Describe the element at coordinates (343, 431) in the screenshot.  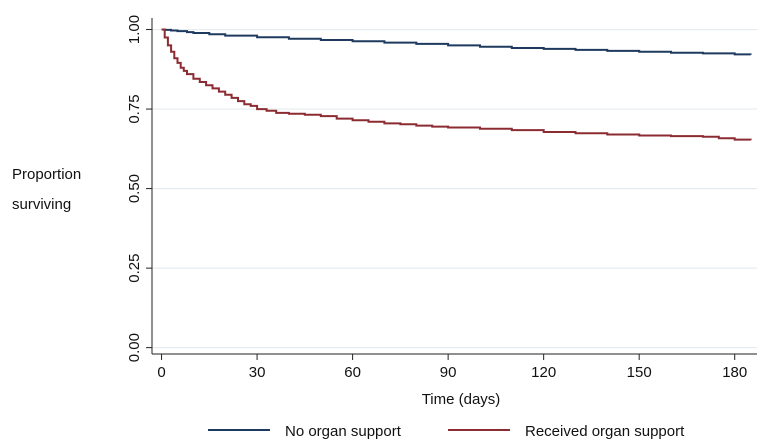
I see `legend-label-no-organ-support: No organ support` at that location.